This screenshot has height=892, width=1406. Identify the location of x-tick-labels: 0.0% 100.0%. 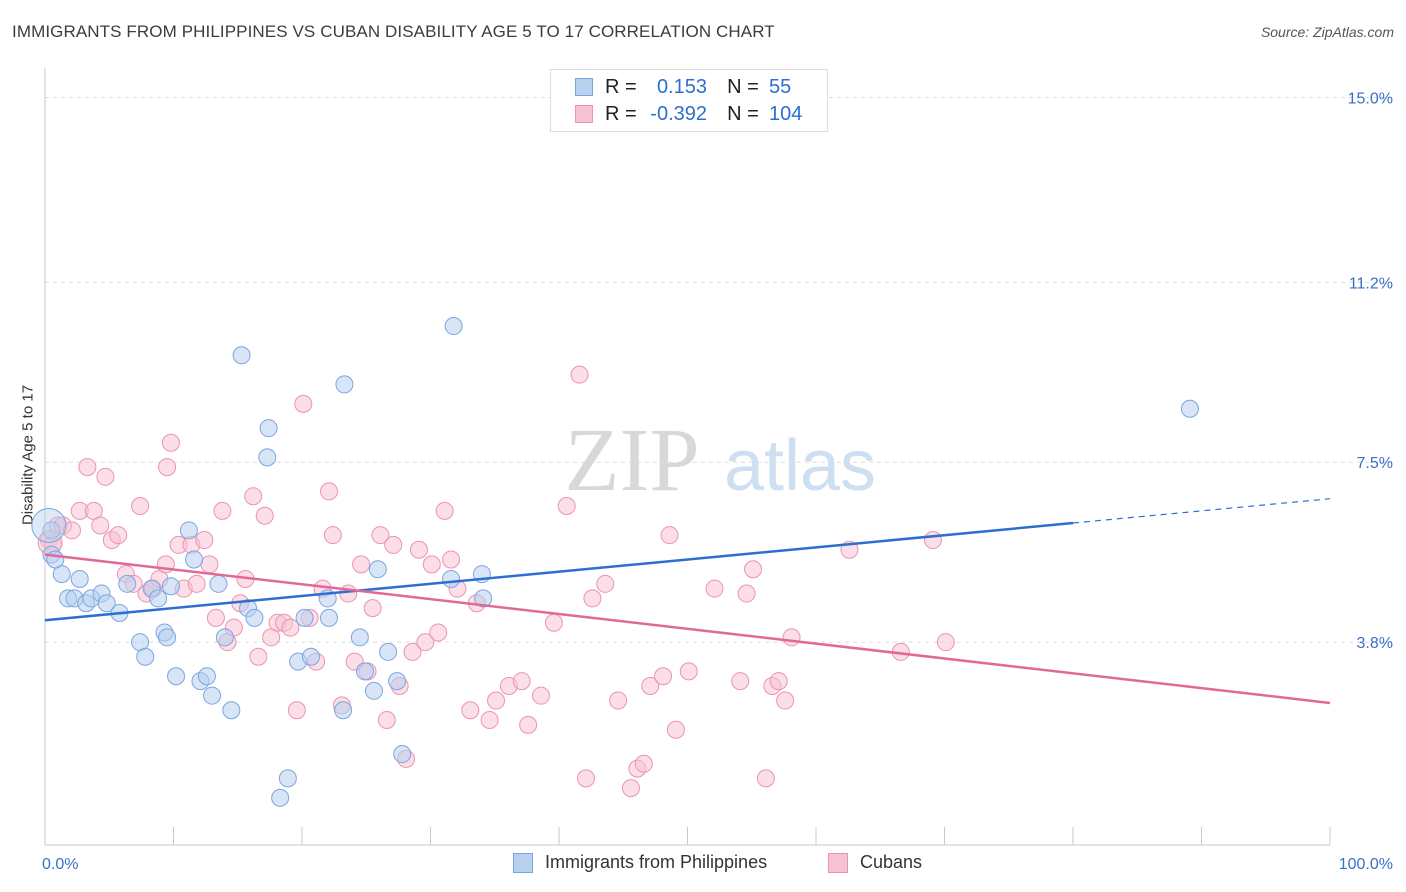
(717, 864).